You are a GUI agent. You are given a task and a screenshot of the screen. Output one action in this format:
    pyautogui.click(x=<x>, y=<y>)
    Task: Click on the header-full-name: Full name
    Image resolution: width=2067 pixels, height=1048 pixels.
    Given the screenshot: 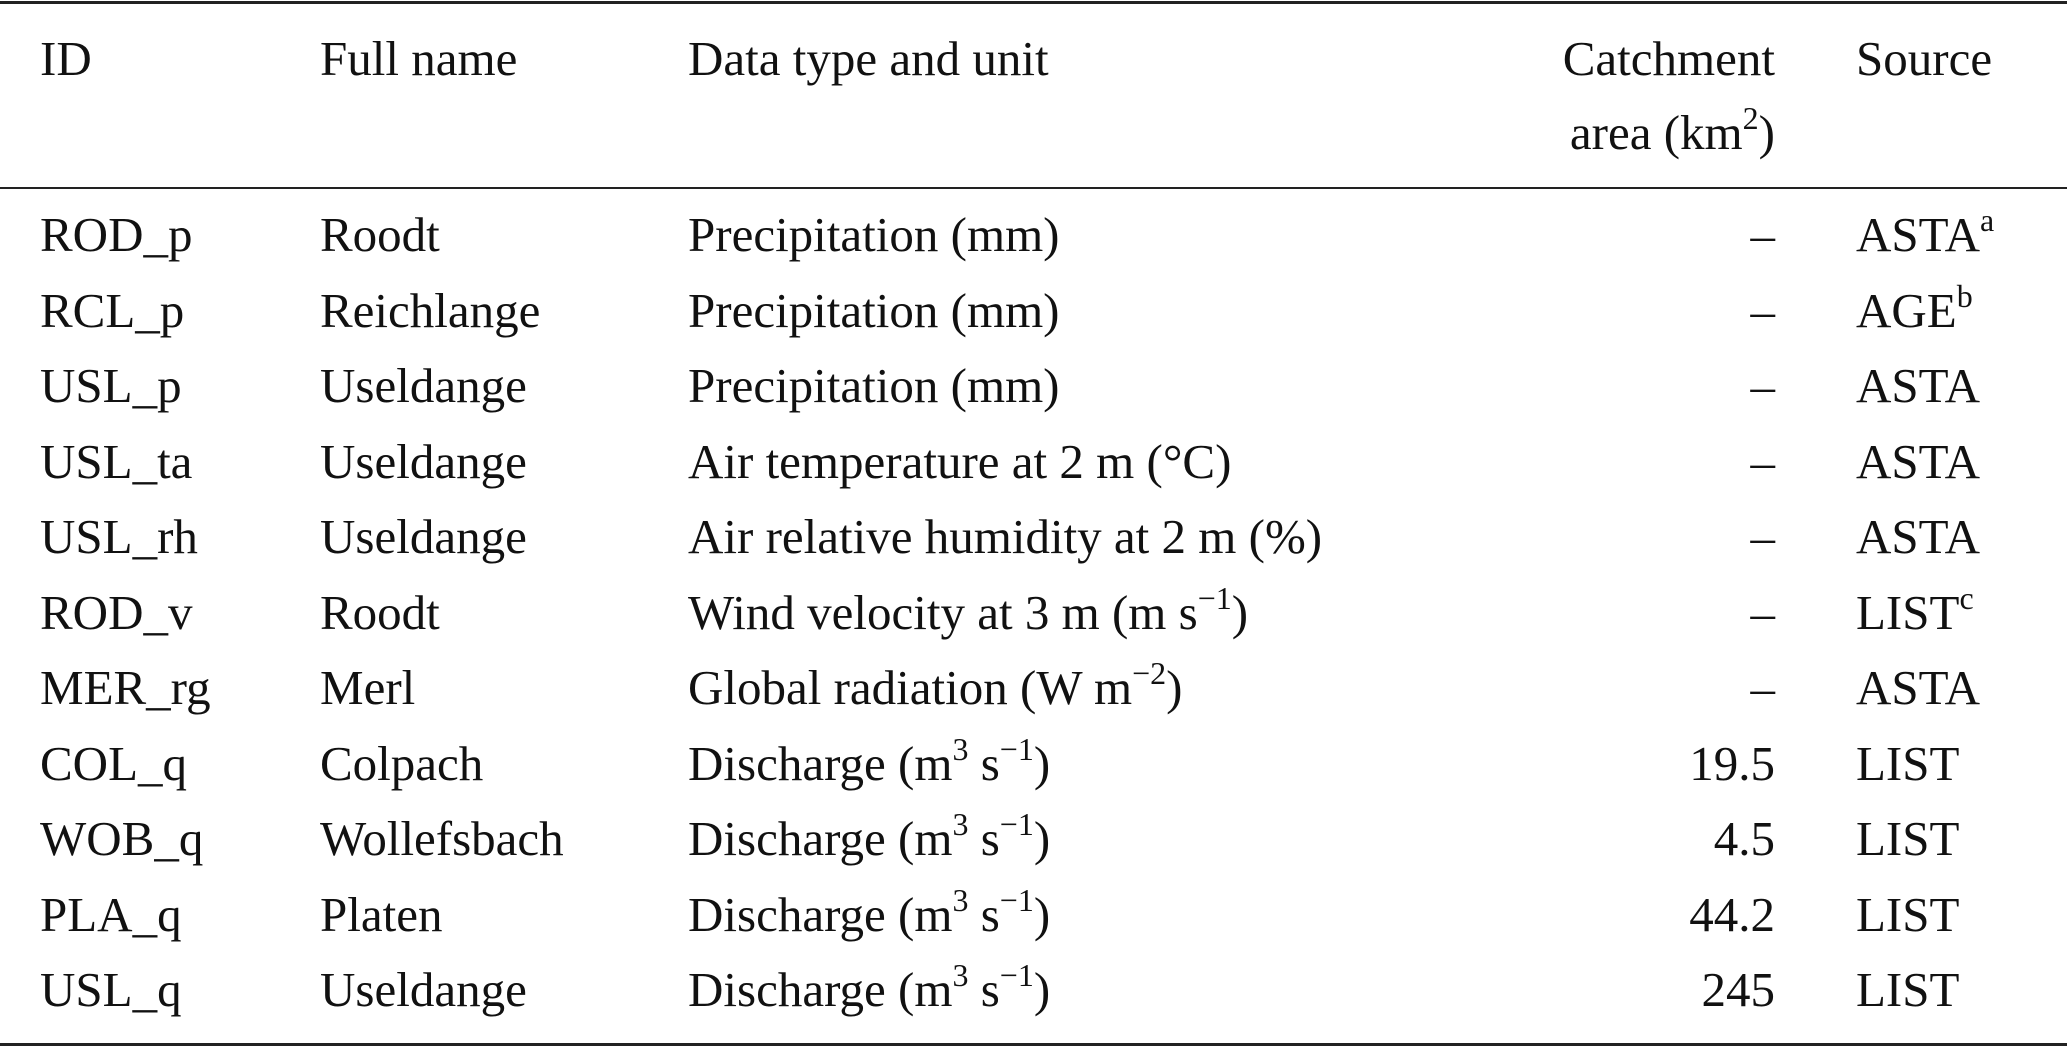 What is the action you would take?
    pyautogui.click(x=419, y=58)
    